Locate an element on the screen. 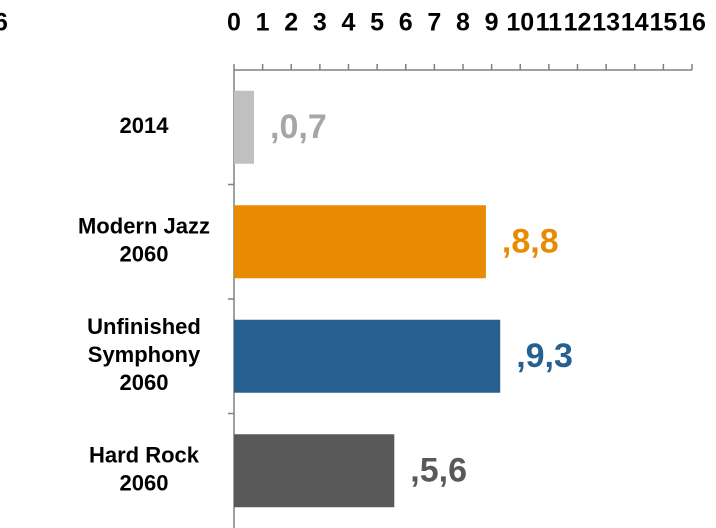 The image size is (716, 528). x-tick-label: 7 is located at coordinates (434, 23).